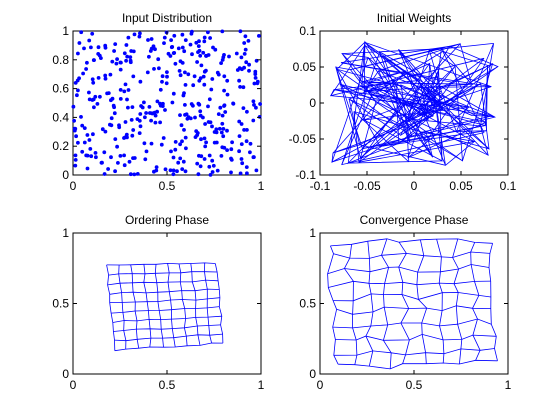 This screenshot has width=560, height=420. I want to click on x-tick-label: 0, so click(73, 385).